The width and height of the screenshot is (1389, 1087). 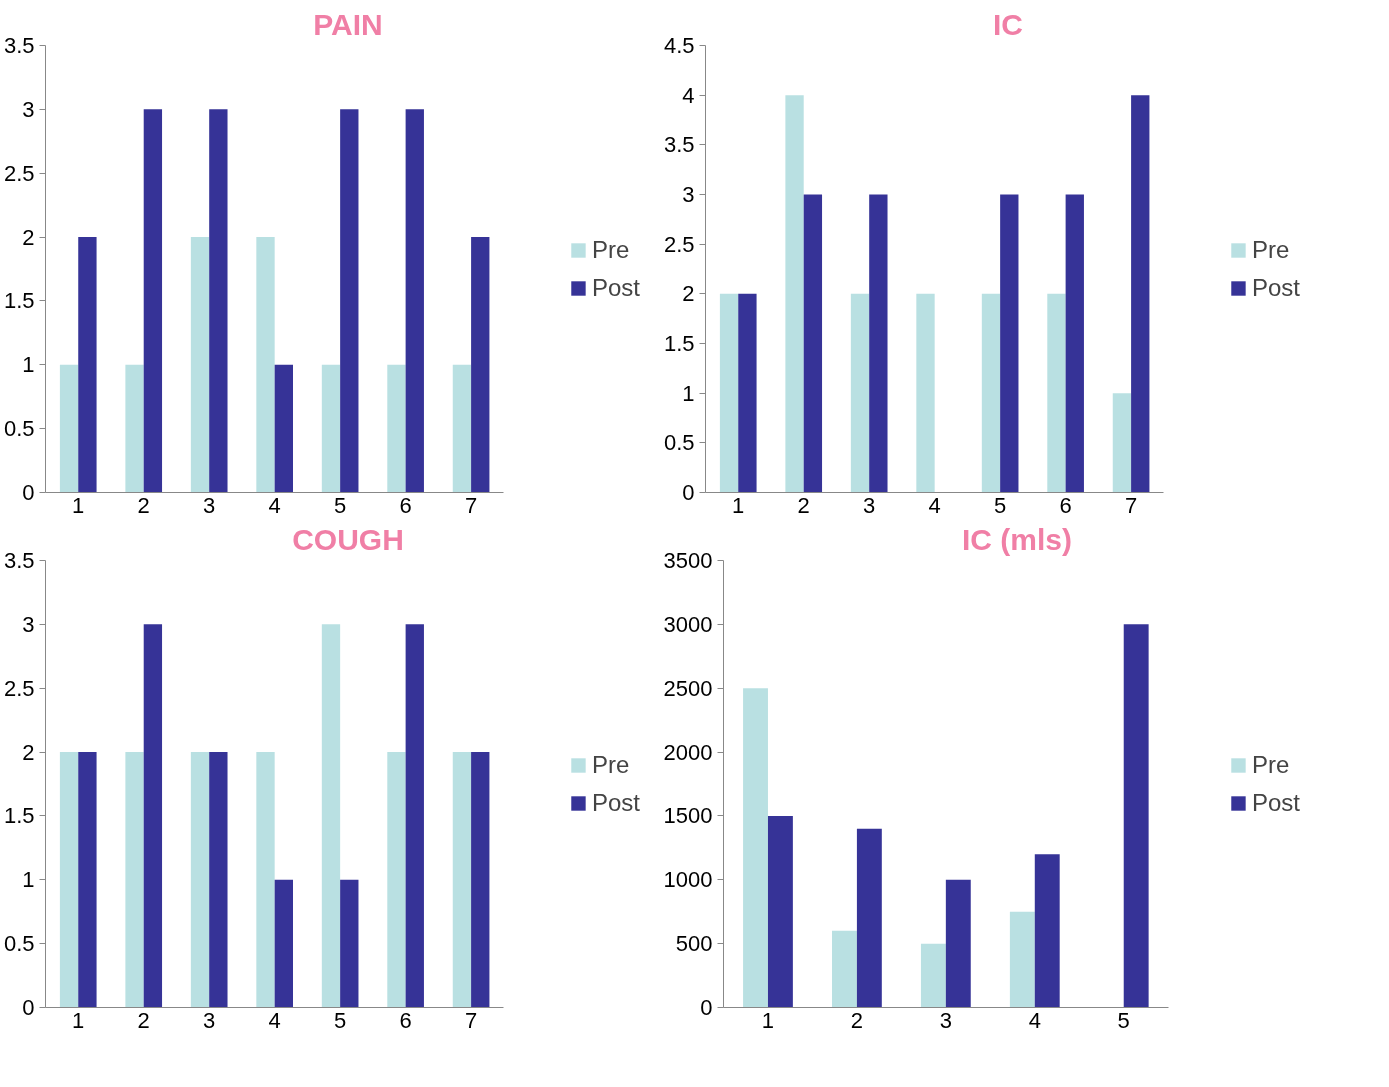 I want to click on y-tick-label: 500, so click(x=694, y=944).